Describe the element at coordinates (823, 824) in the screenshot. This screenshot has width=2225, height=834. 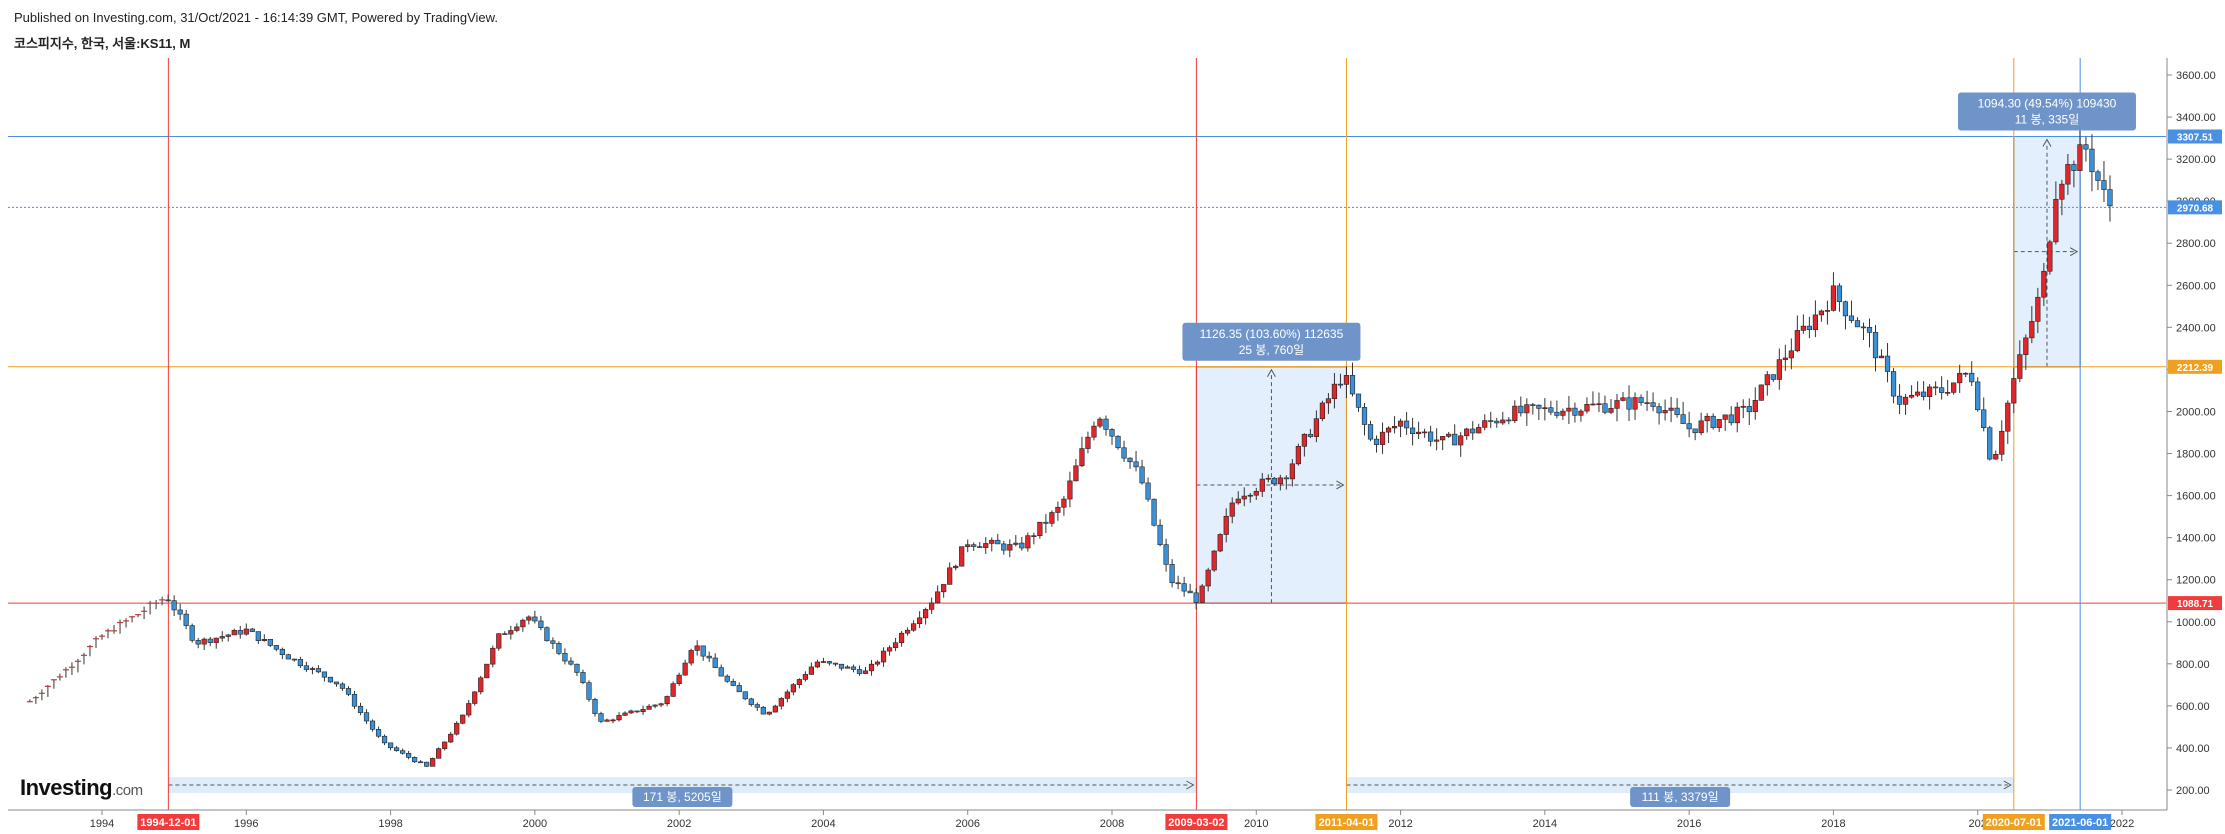
I see `time-tick-label: 2004` at that location.